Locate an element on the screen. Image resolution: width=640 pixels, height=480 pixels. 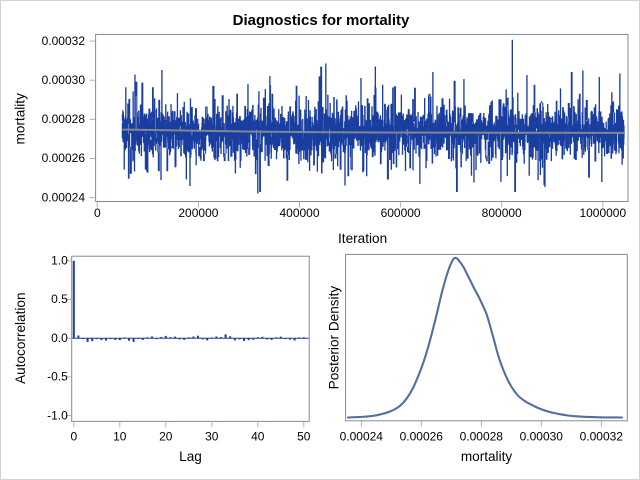
svg-text: 0.0 is located at coordinates (59, 338).